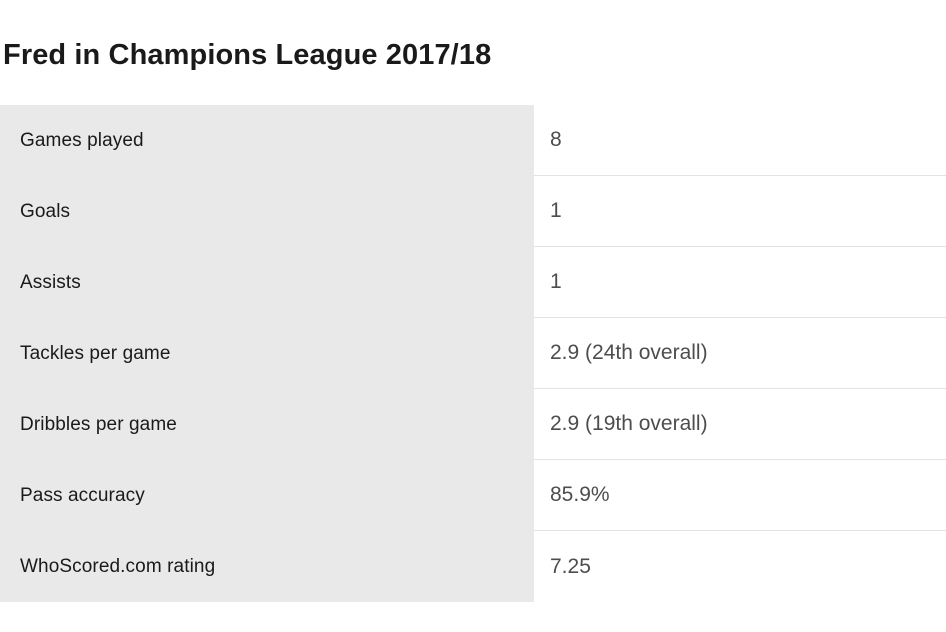 The width and height of the screenshot is (946, 632). I want to click on table-row: WhoScored.com rating 7.25, so click(473, 566).